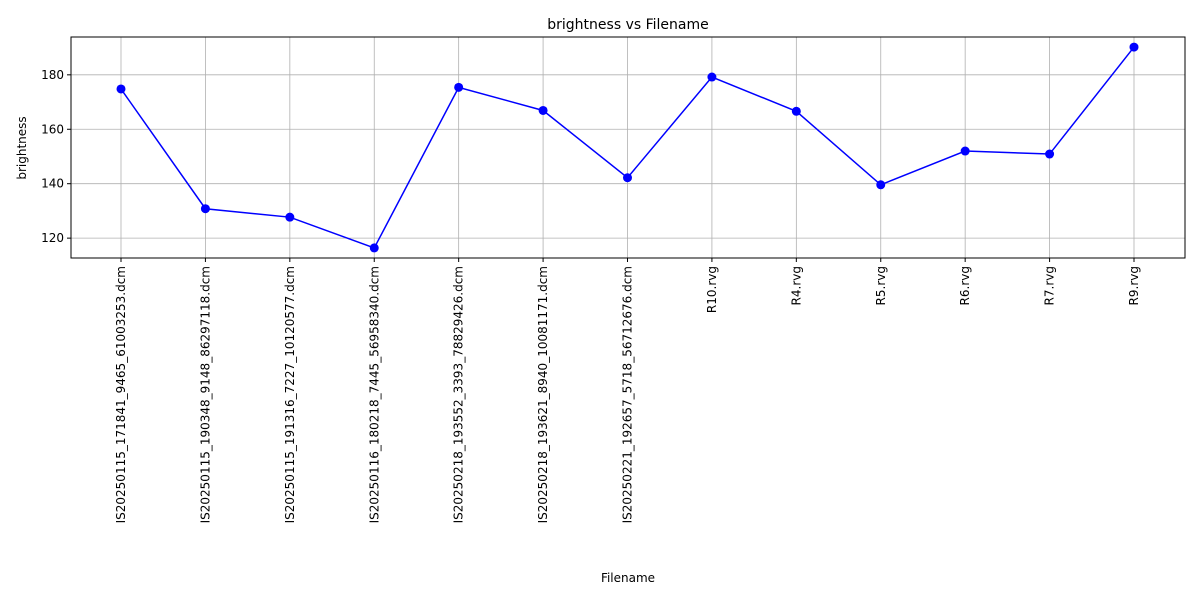 The image size is (1200, 600). I want to click on x-tick-label: R10.rvg, so click(712, 289).